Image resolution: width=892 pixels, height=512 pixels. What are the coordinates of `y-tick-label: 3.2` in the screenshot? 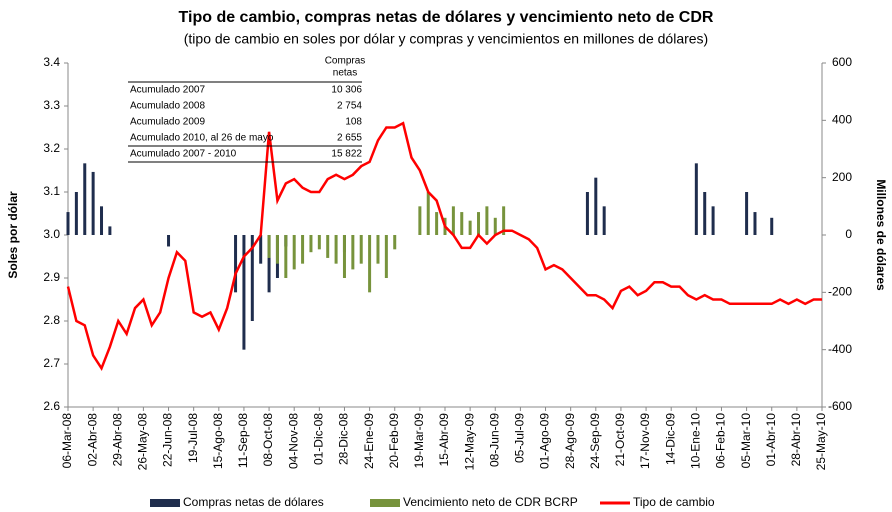 It's located at (51, 148).